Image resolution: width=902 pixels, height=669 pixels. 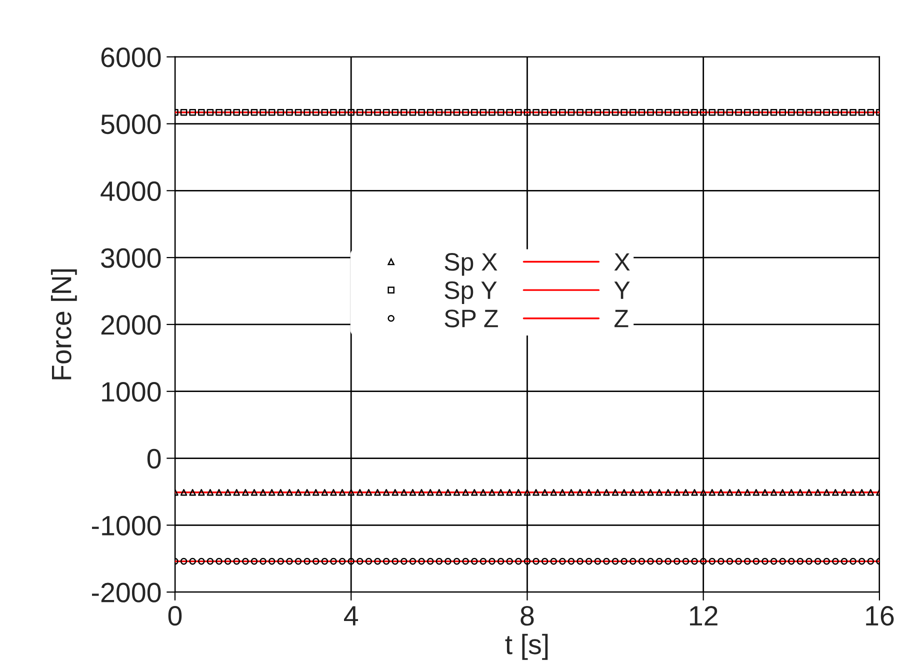 I want to click on legend-label: Sp X, so click(x=471, y=264).